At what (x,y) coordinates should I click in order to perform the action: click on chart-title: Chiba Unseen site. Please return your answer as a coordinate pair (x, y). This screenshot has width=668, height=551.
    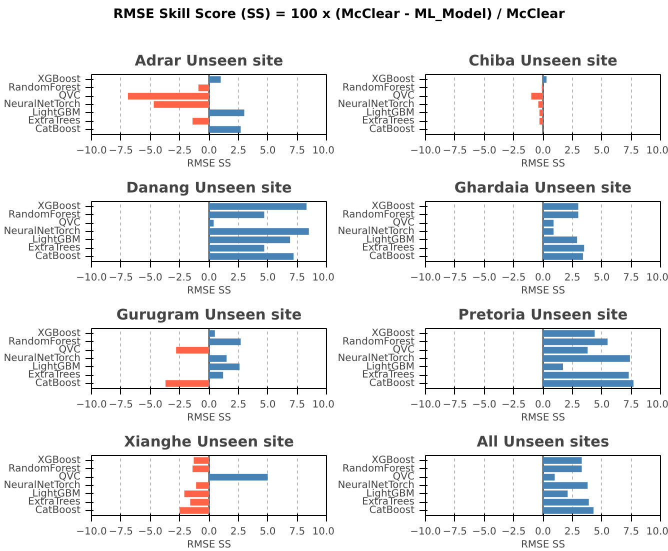
    Looking at the image, I should click on (543, 61).